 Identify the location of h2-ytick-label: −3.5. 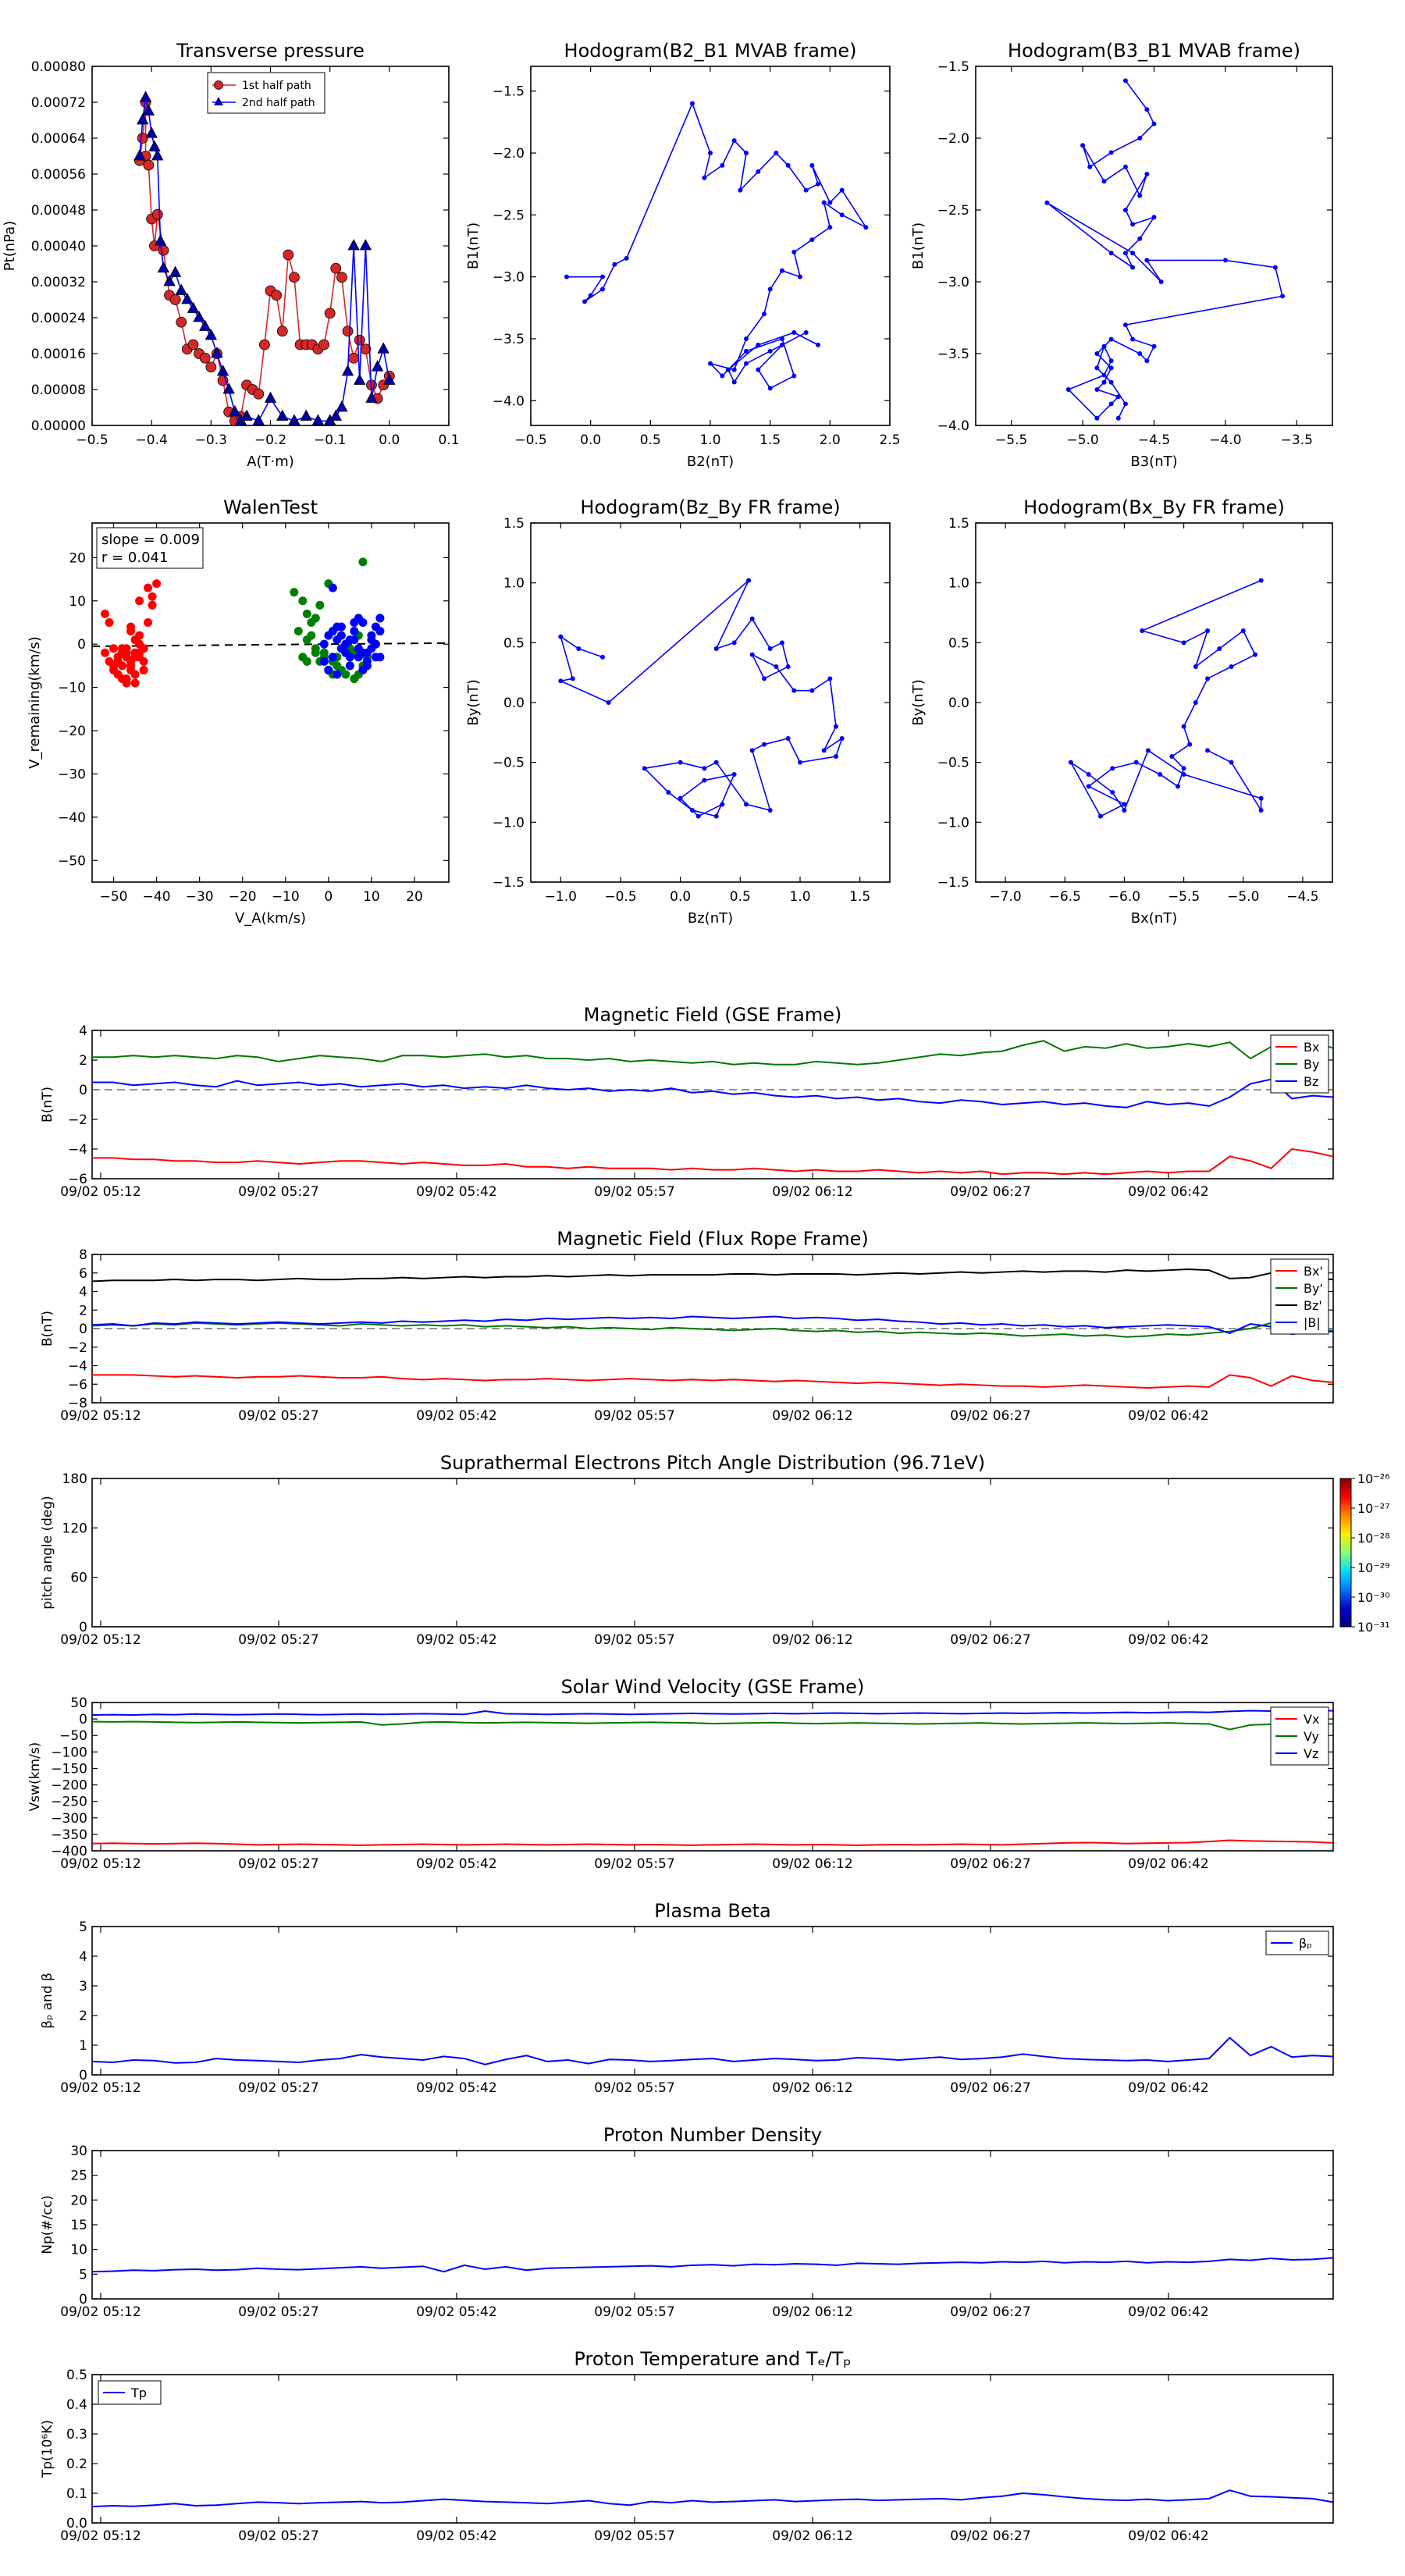
(953, 354).